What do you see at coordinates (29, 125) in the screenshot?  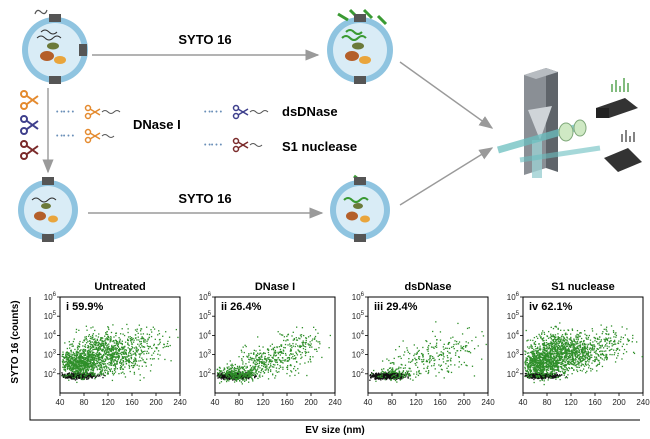 I see `scissors-blue-icon` at bounding box center [29, 125].